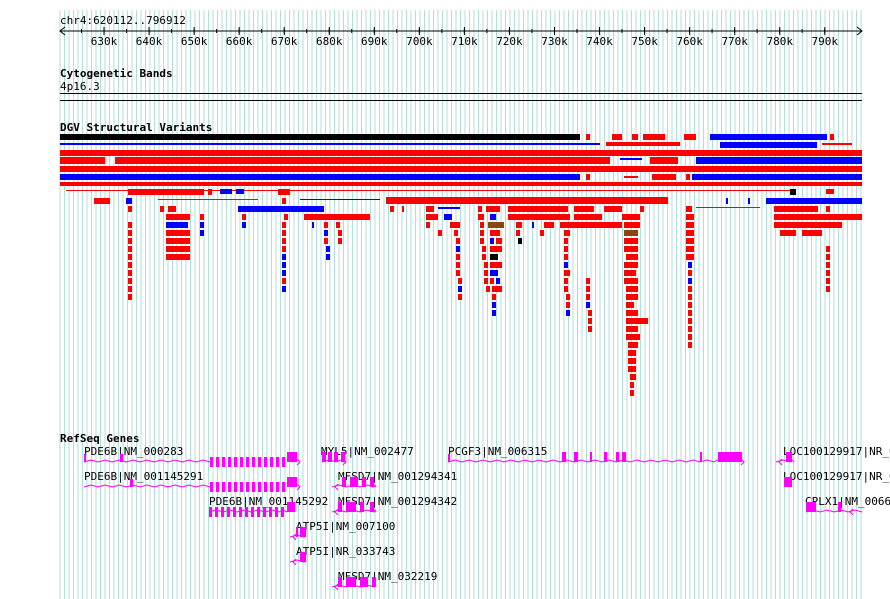  Describe the element at coordinates (398, 476) in the screenshot. I see `gene-label-mfsd7-nm-001294341: MFSD7|NM_001294341` at that location.